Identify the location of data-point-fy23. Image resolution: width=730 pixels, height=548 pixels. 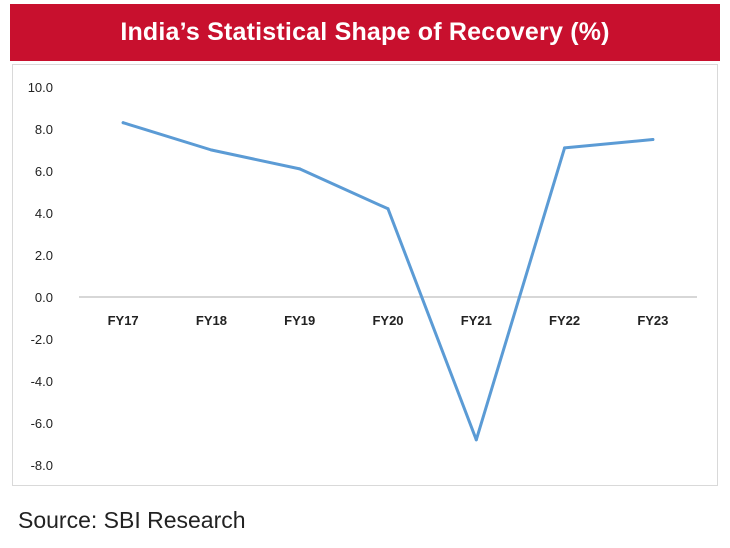
(653, 139).